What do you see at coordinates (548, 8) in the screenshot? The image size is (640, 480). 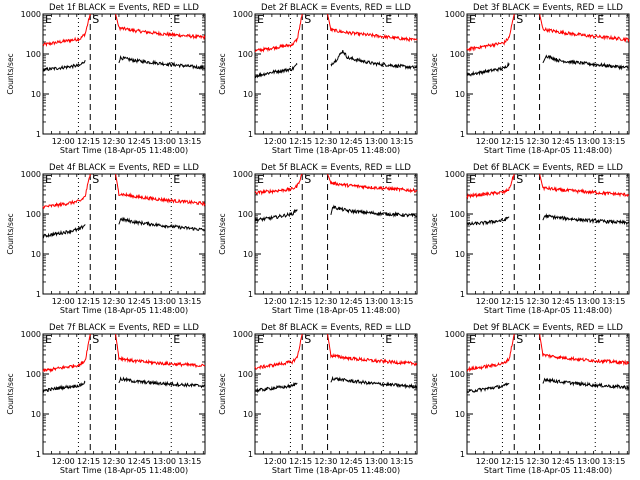 I see `panel-title: Det 3f BLACK = Events, RED = LLD` at bounding box center [548, 8].